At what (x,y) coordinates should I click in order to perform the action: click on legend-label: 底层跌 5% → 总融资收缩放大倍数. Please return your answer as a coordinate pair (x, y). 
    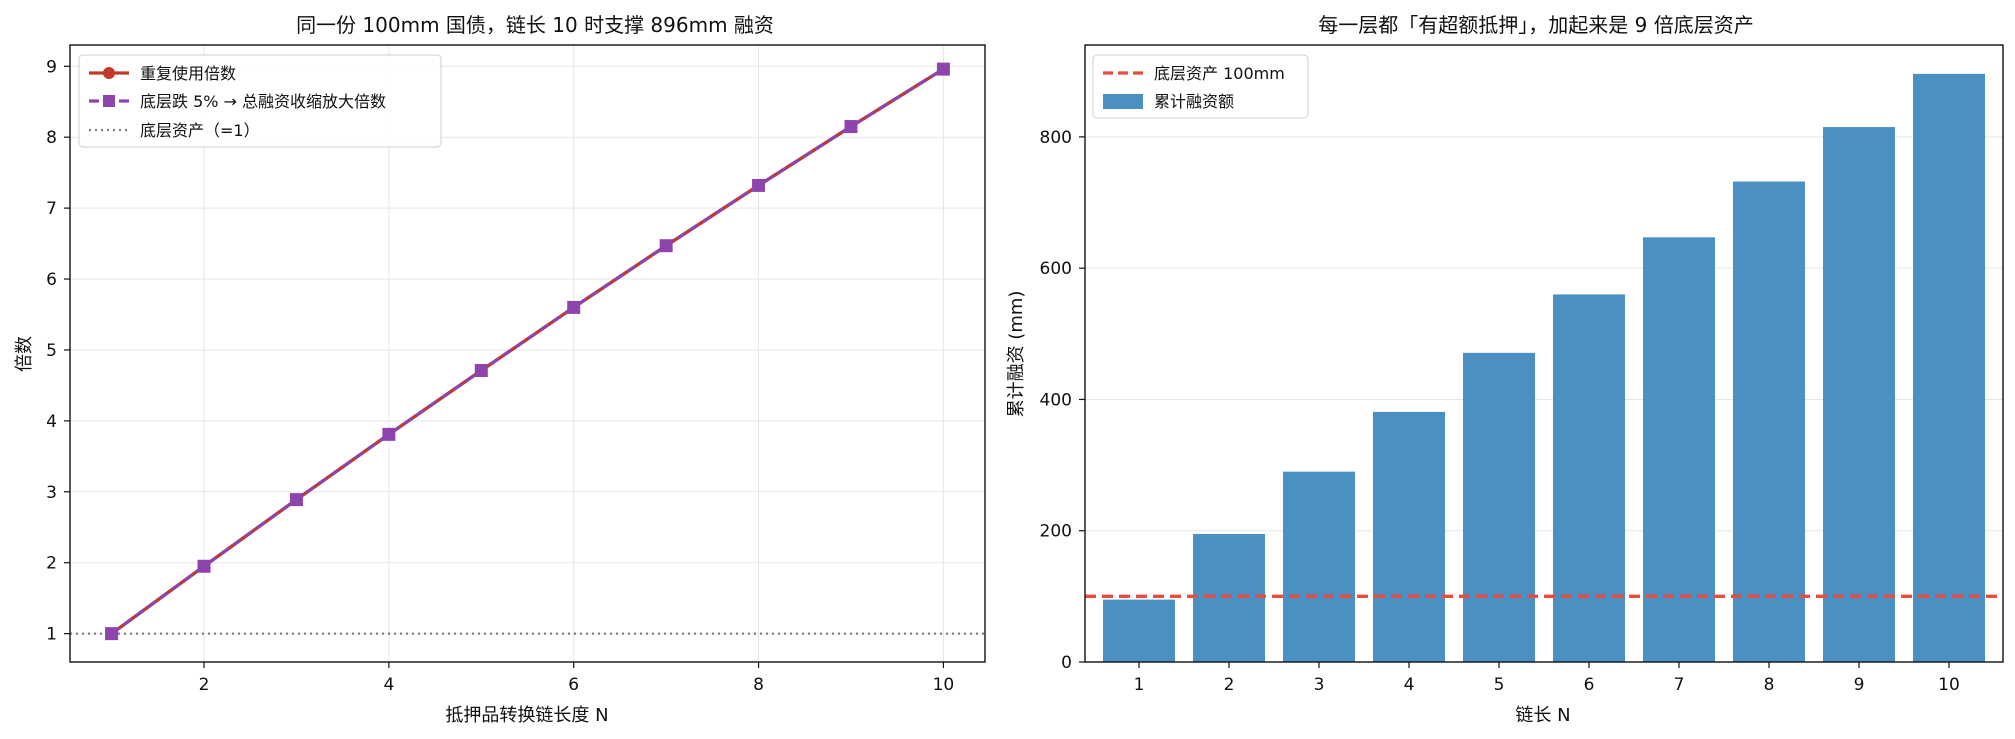
    Looking at the image, I should click on (263, 101).